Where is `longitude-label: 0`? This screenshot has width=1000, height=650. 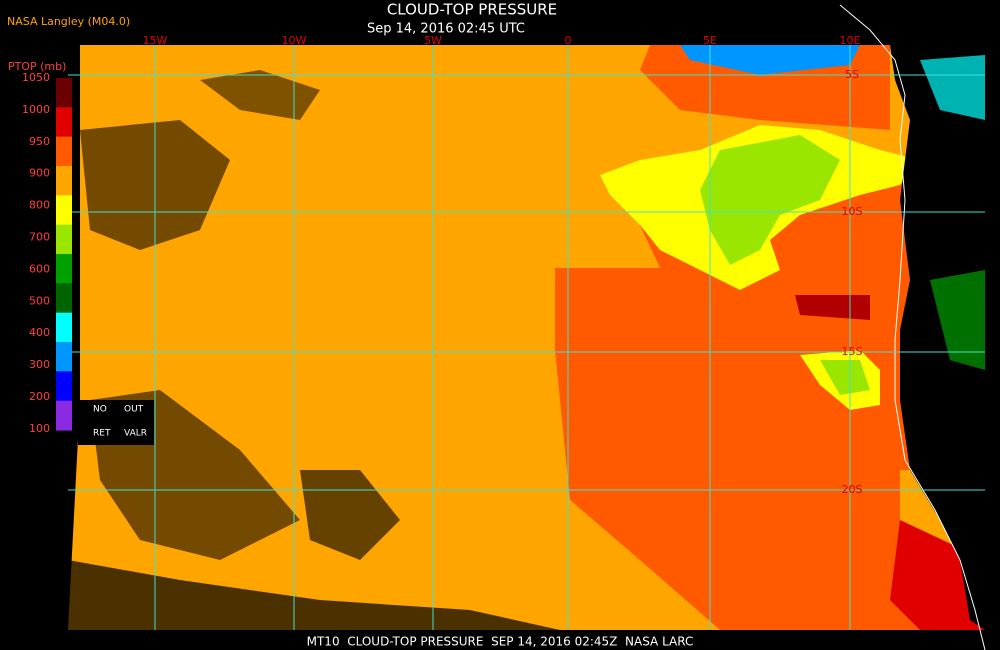 longitude-label: 0 is located at coordinates (568, 40).